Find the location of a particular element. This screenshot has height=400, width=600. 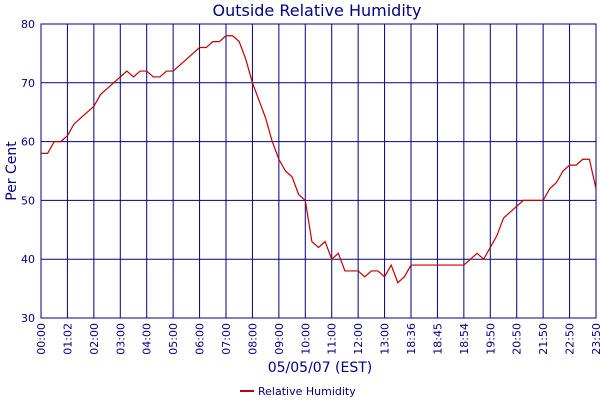

x-tick-label: 21:50 is located at coordinates (543, 339).